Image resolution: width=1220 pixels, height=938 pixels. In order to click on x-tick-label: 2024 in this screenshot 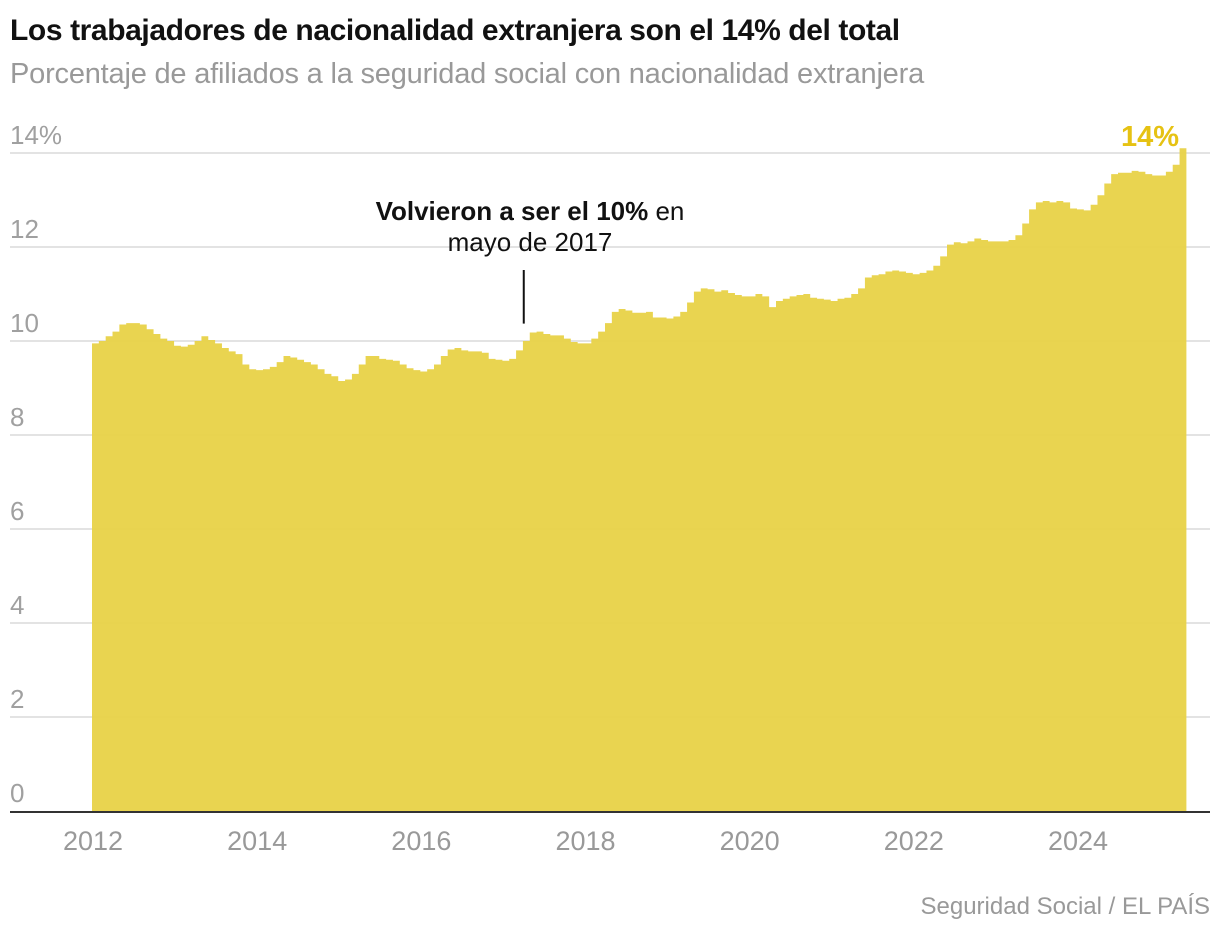, I will do `click(1078, 841)`.